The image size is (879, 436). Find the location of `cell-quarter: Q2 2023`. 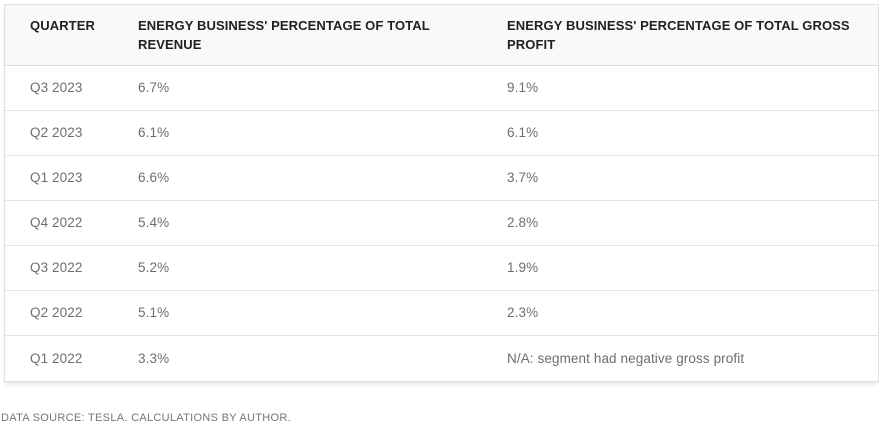

cell-quarter: Q2 2023 is located at coordinates (56, 133).